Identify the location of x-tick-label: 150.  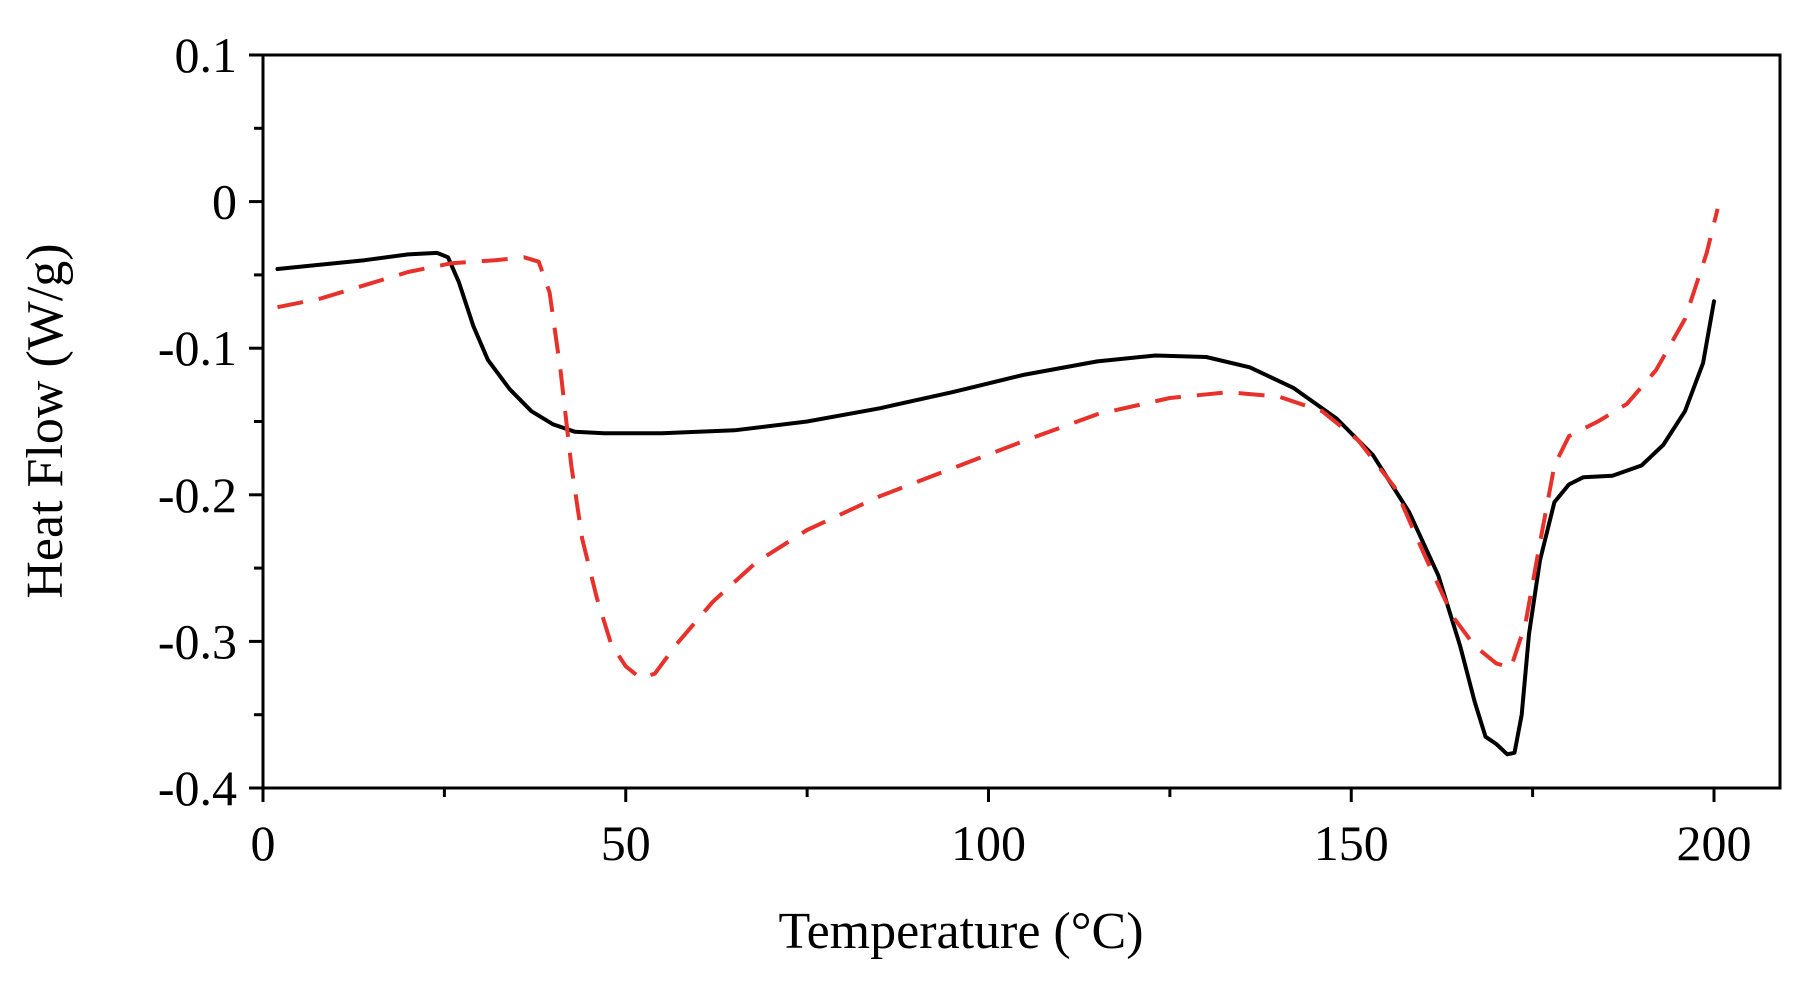
(1351, 843).